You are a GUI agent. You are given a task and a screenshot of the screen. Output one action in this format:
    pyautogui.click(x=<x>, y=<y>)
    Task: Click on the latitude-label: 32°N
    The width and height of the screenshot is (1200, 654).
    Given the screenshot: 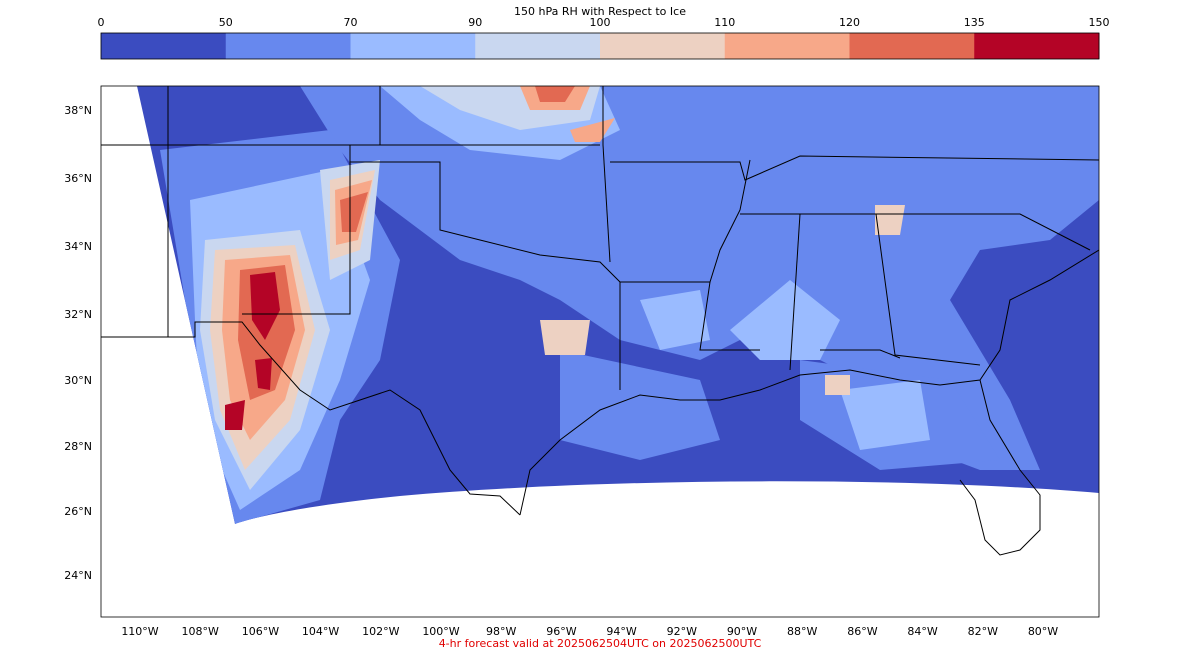 What is the action you would take?
    pyautogui.click(x=78, y=314)
    